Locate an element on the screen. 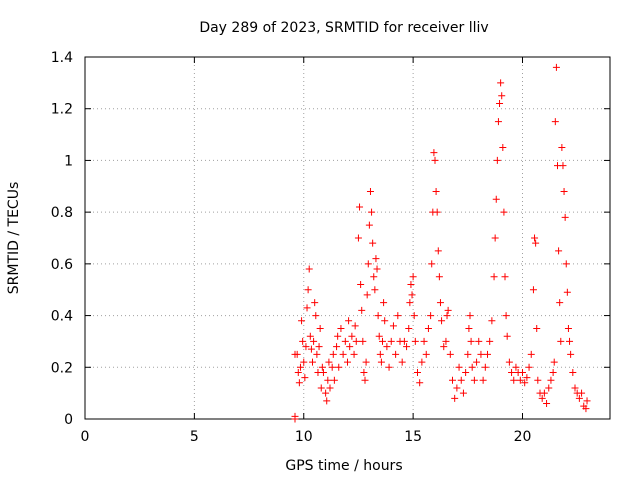 The image size is (640, 480). x-tick-label: 0 is located at coordinates (85, 437).